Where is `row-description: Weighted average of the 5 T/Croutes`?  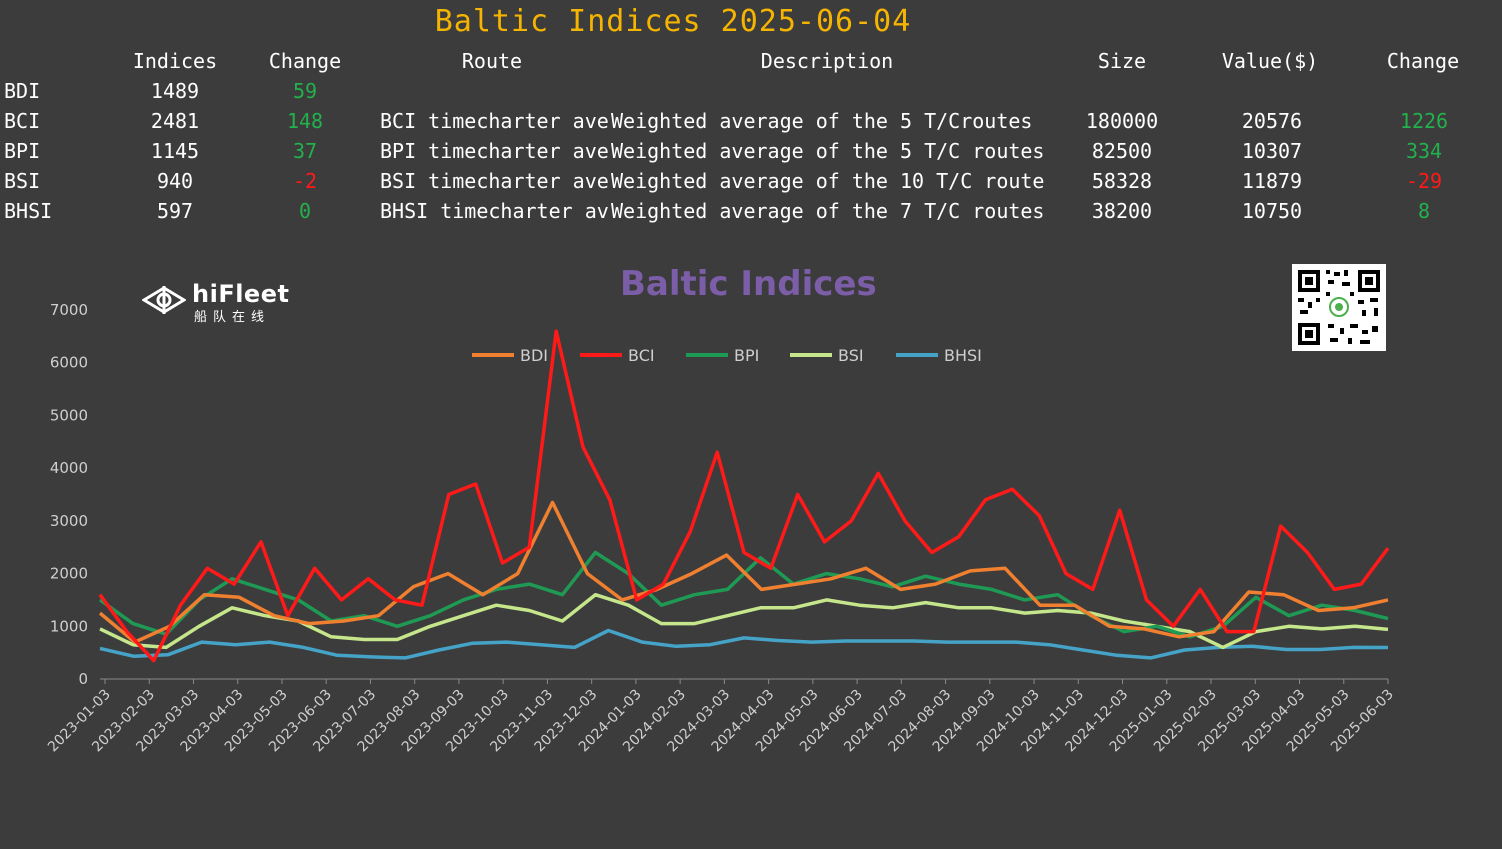 row-description: Weighted average of the 5 T/Croutes is located at coordinates (822, 121).